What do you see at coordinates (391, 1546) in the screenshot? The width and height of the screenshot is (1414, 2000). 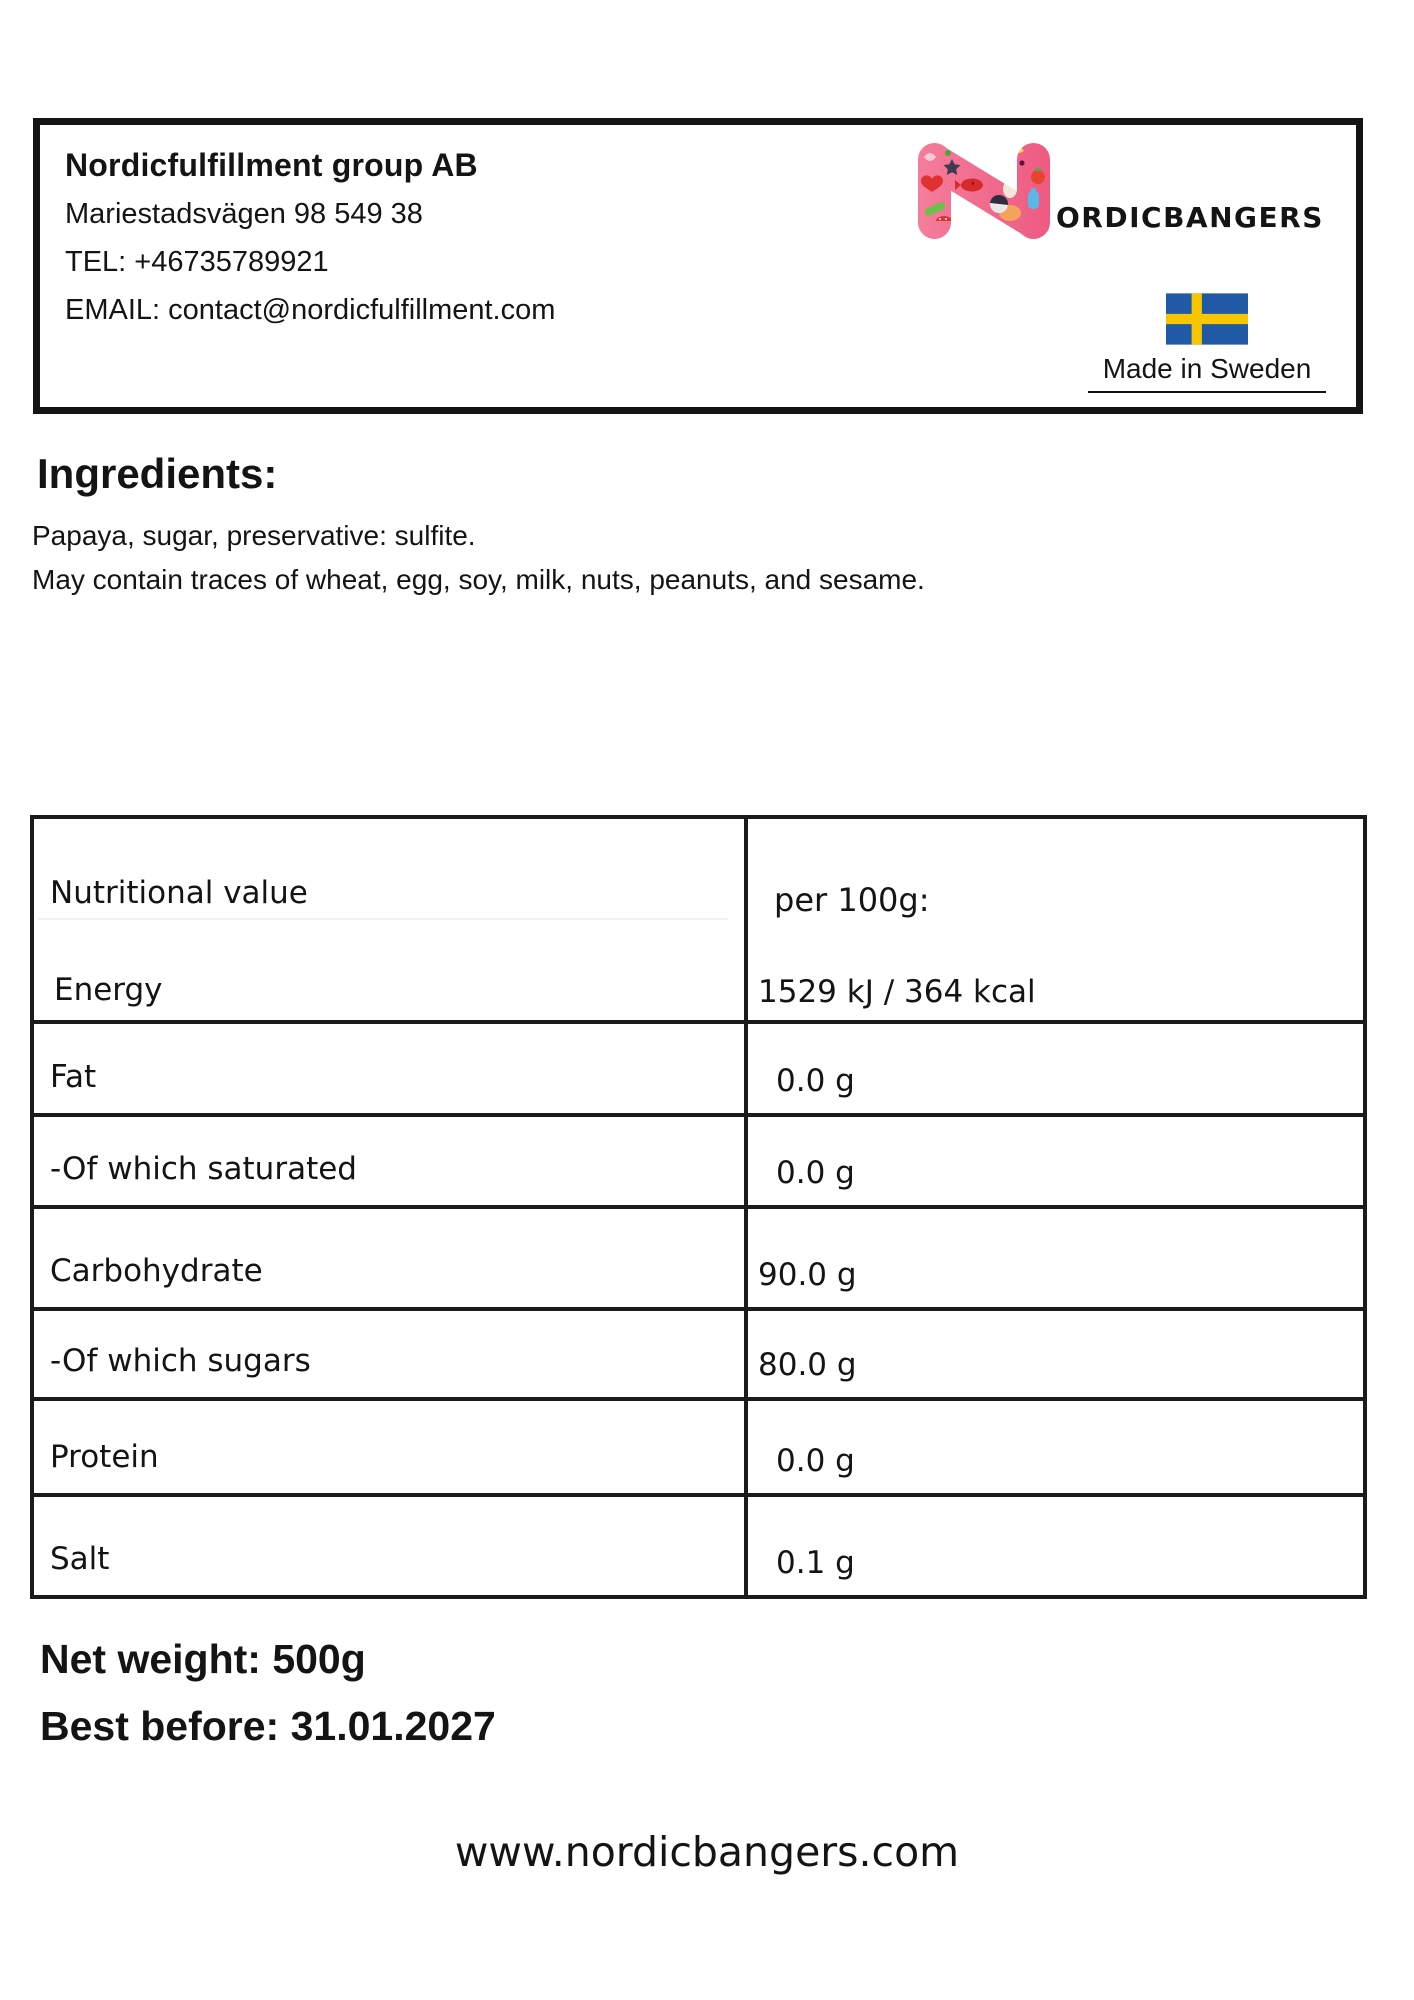 I see `row-label-salt: Salt` at bounding box center [391, 1546].